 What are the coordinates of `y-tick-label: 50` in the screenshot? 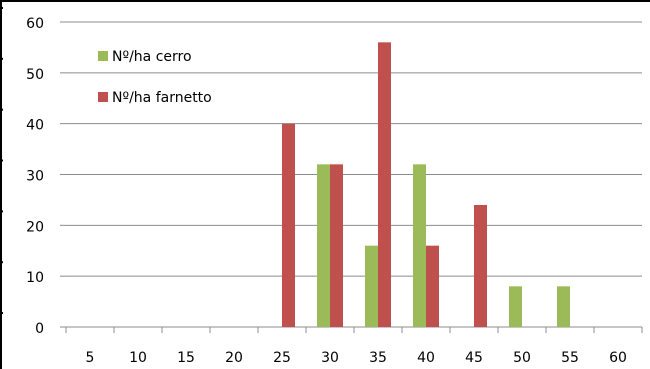 It's located at (35, 75).